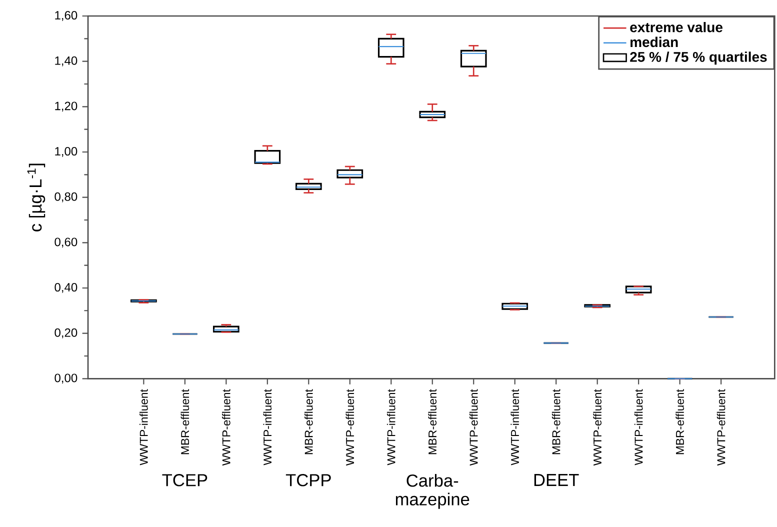  Describe the element at coordinates (185, 480) in the screenshot. I see `text: TCEP` at that location.